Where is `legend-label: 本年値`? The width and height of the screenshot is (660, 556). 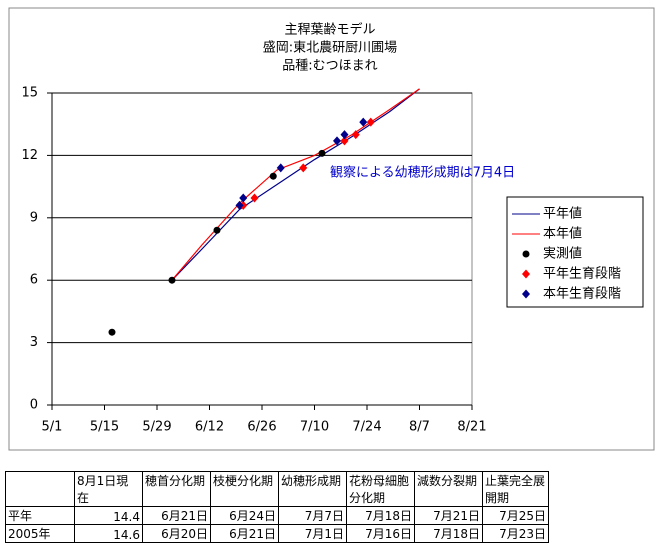 legend-label: 本年値 is located at coordinates (562, 234).